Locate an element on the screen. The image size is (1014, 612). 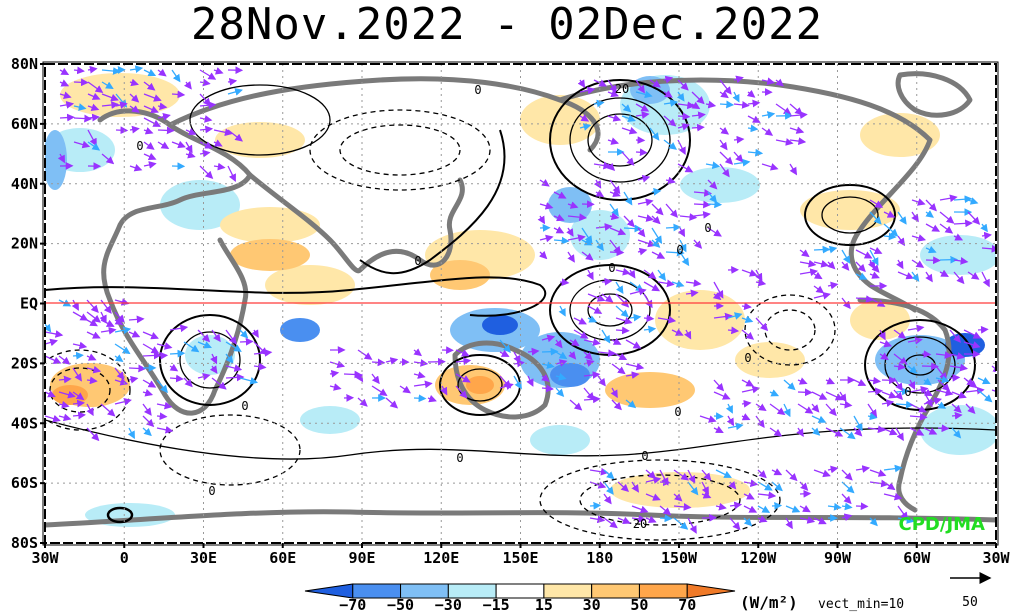
lat-tick-label: 60N is located at coordinates (24, 124).